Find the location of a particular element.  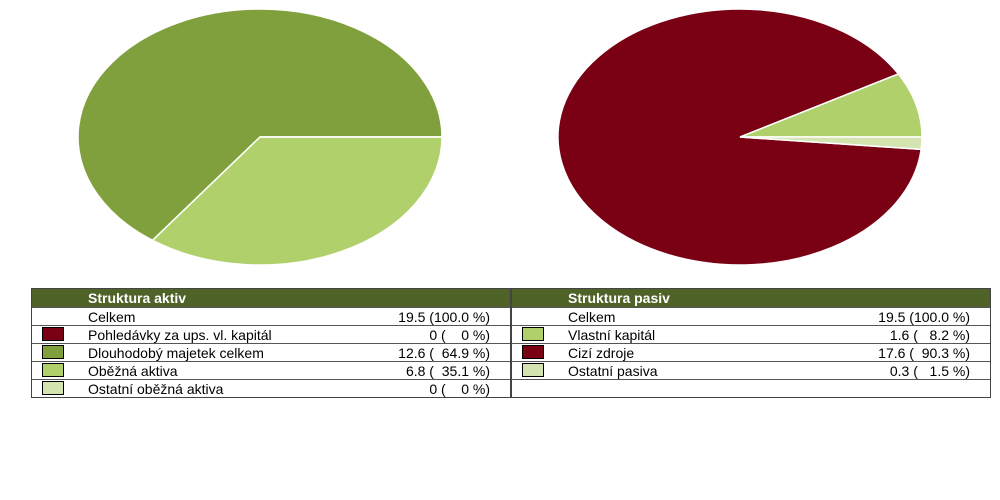

table-title: Struktura aktiv is located at coordinates (137, 298).